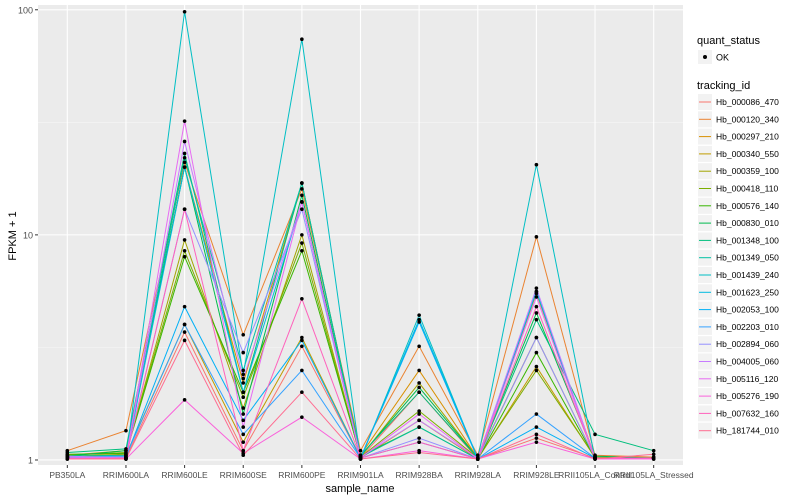  Describe the element at coordinates (747, 292) in the screenshot. I see `legend-series-label: Hb_001623_250` at that location.